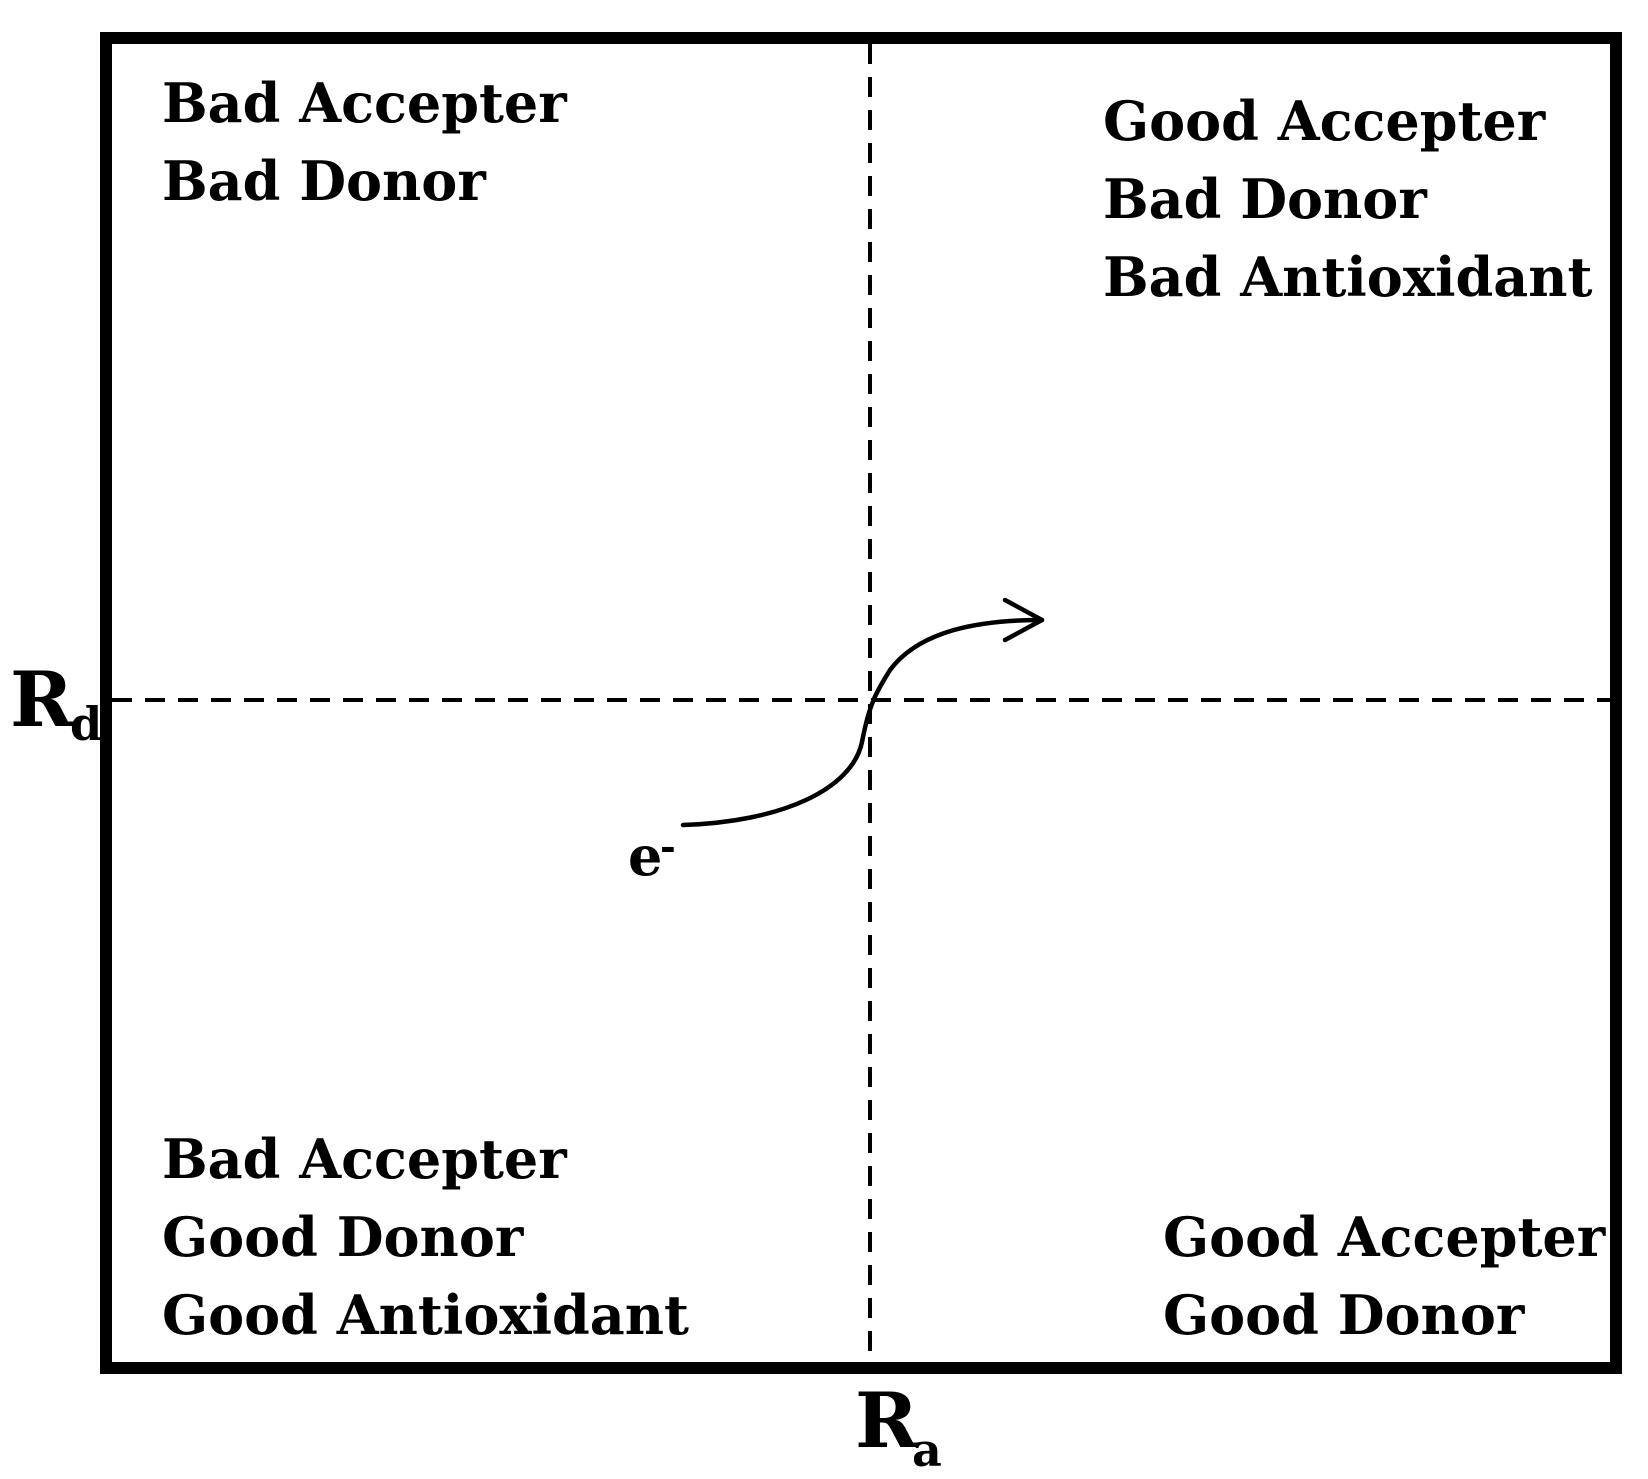 This screenshot has width=1648, height=1479. I want to click on quadrant-top-right: Good Accepter Bad Donor Bad Antioxidant, so click(1348, 199).